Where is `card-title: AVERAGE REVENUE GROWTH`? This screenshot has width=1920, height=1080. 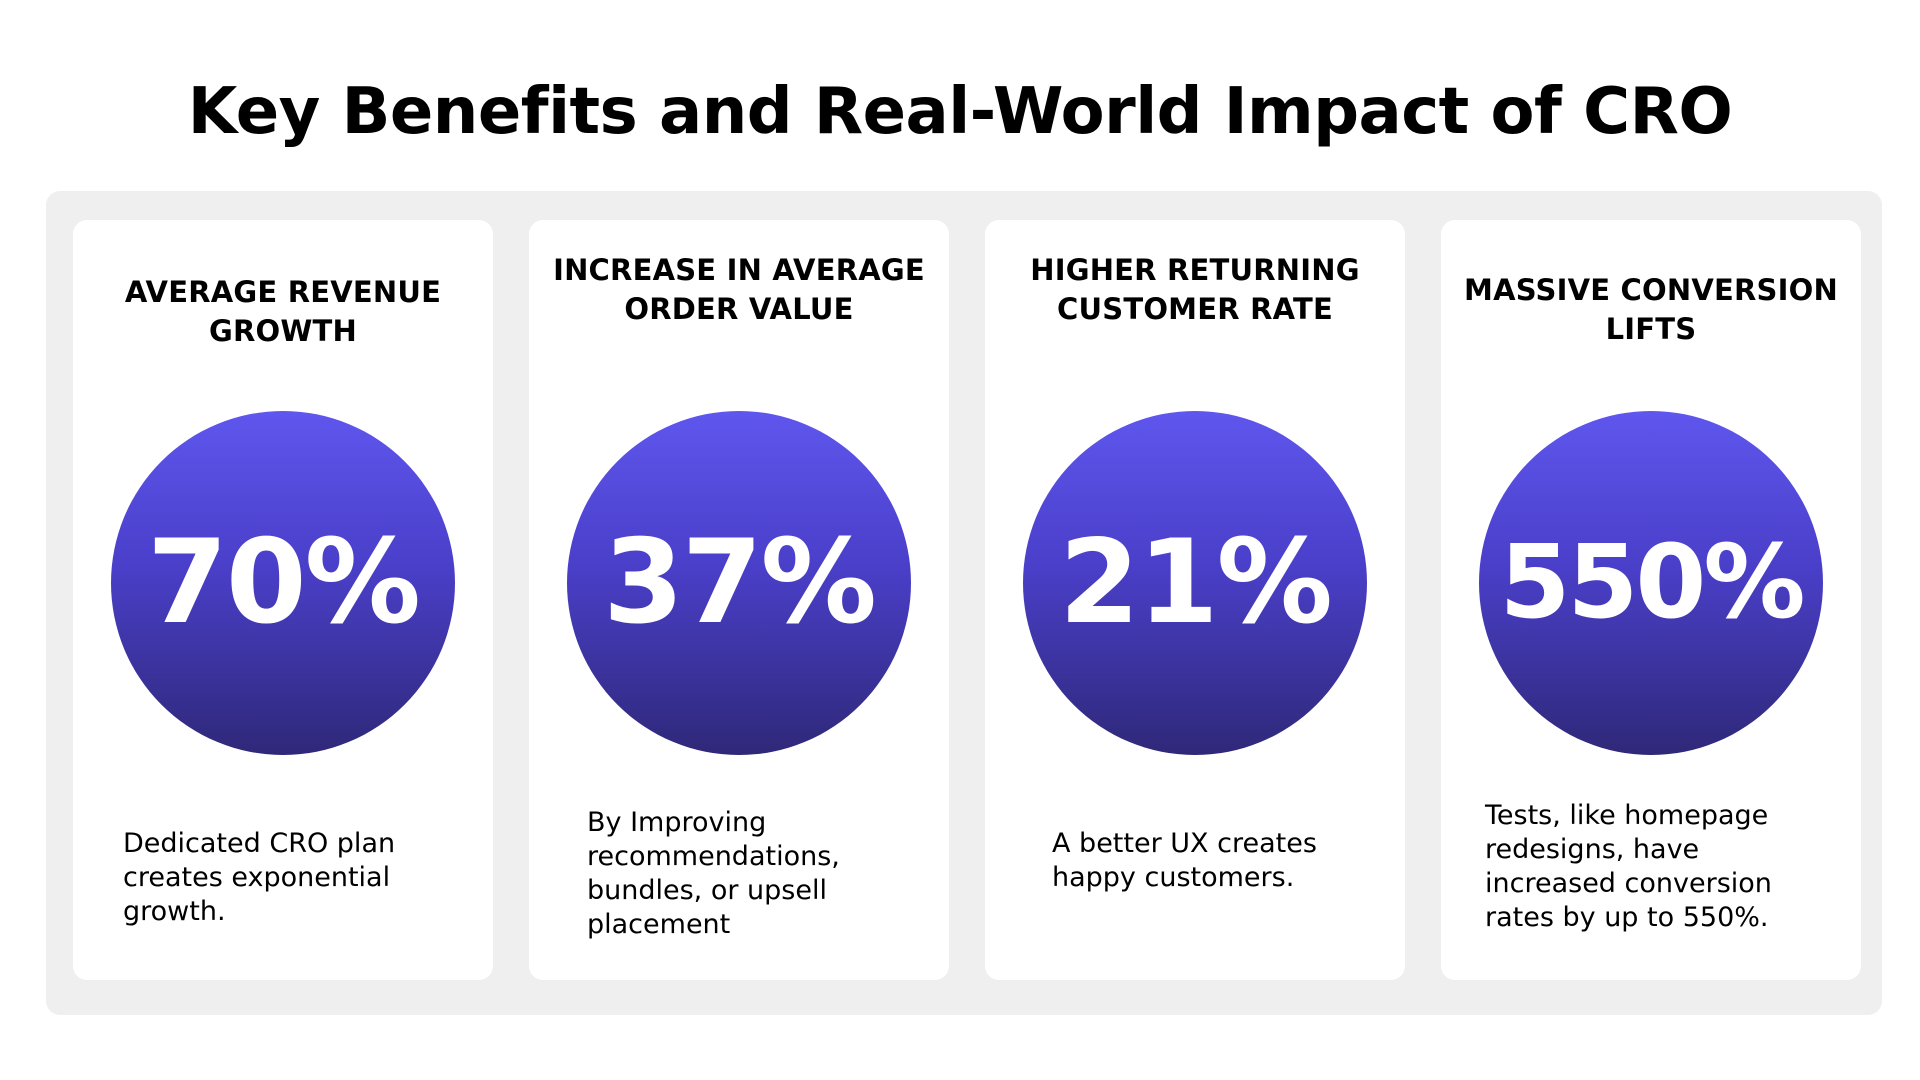
card-title: AVERAGE REVENUE GROWTH is located at coordinates (283, 311).